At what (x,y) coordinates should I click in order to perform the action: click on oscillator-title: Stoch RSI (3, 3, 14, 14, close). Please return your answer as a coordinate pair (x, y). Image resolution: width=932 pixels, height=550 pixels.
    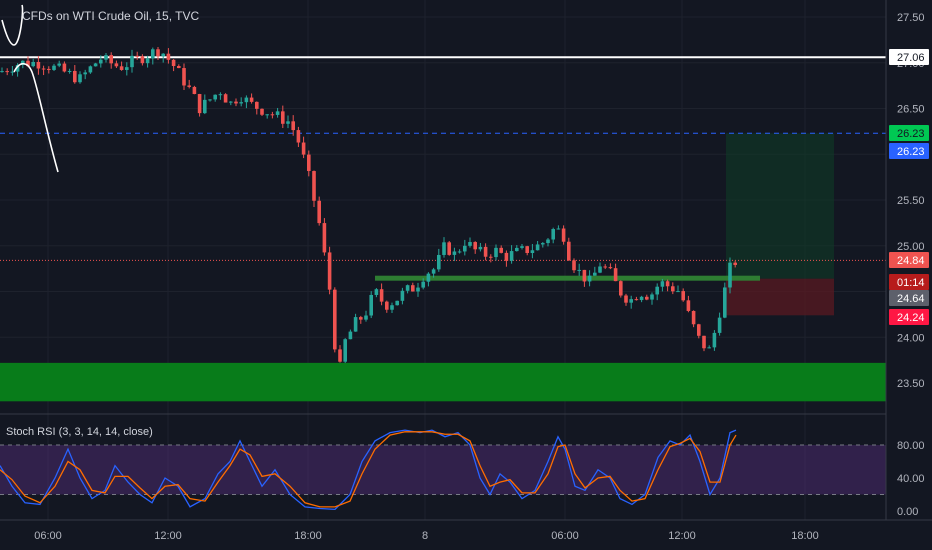
    Looking at the image, I should click on (79, 432).